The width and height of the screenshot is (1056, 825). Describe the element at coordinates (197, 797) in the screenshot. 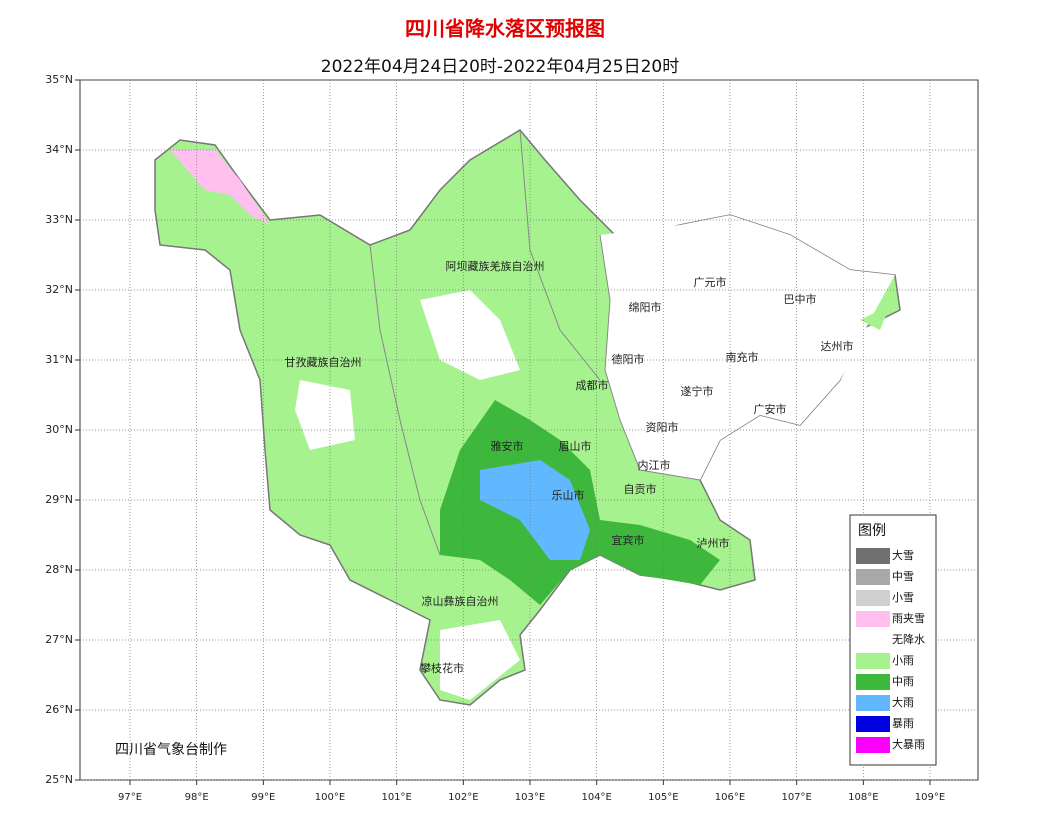

I see `x-tick-label: 98°E` at that location.